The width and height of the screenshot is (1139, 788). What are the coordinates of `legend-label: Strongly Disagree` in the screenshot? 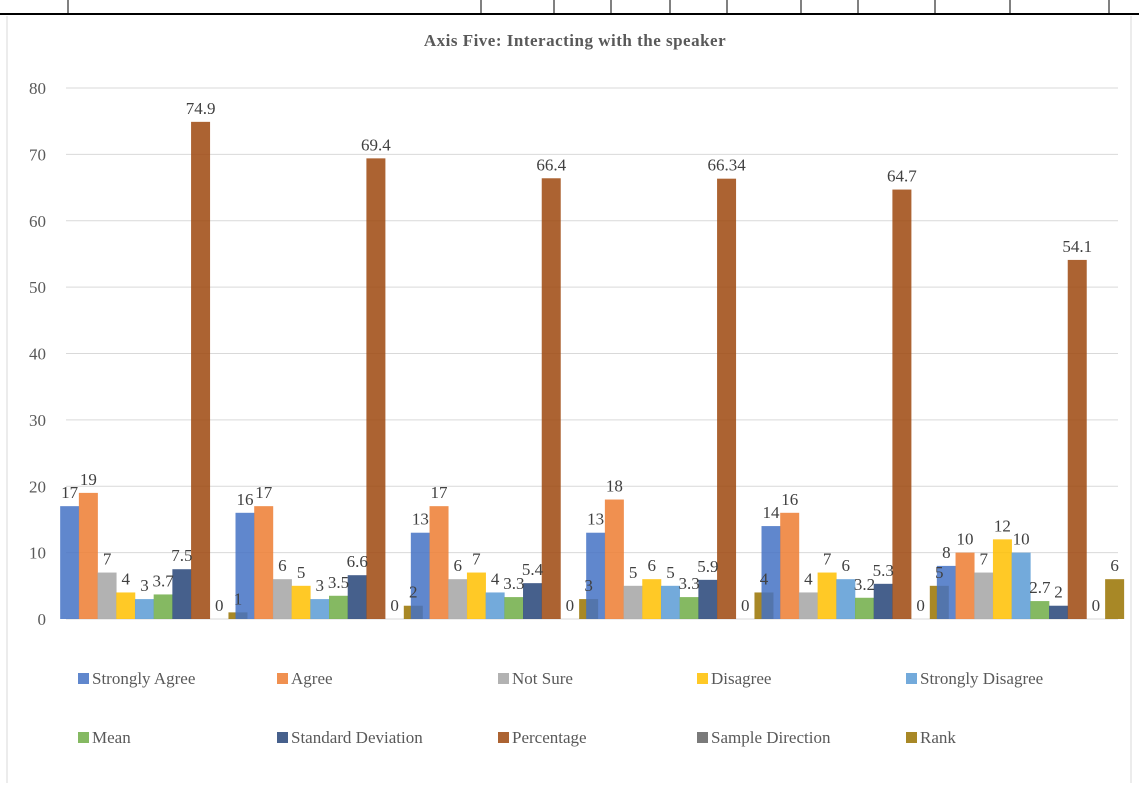 It's located at (981, 678).